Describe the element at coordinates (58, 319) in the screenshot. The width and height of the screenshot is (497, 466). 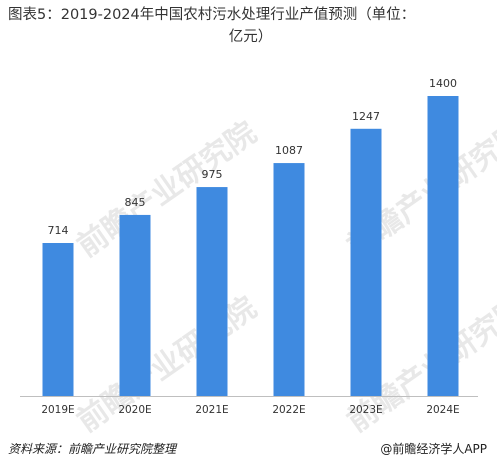
I see `bar-2019E` at that location.